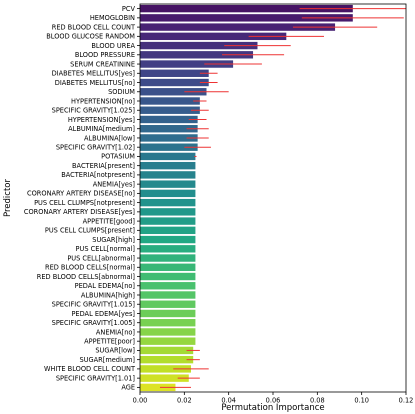 This screenshot has width=415, height=414. I want to click on x-ticks-group: 0.00 0.02 0.04 0.06 0.08 0.10 0.12, so click(273, 398).